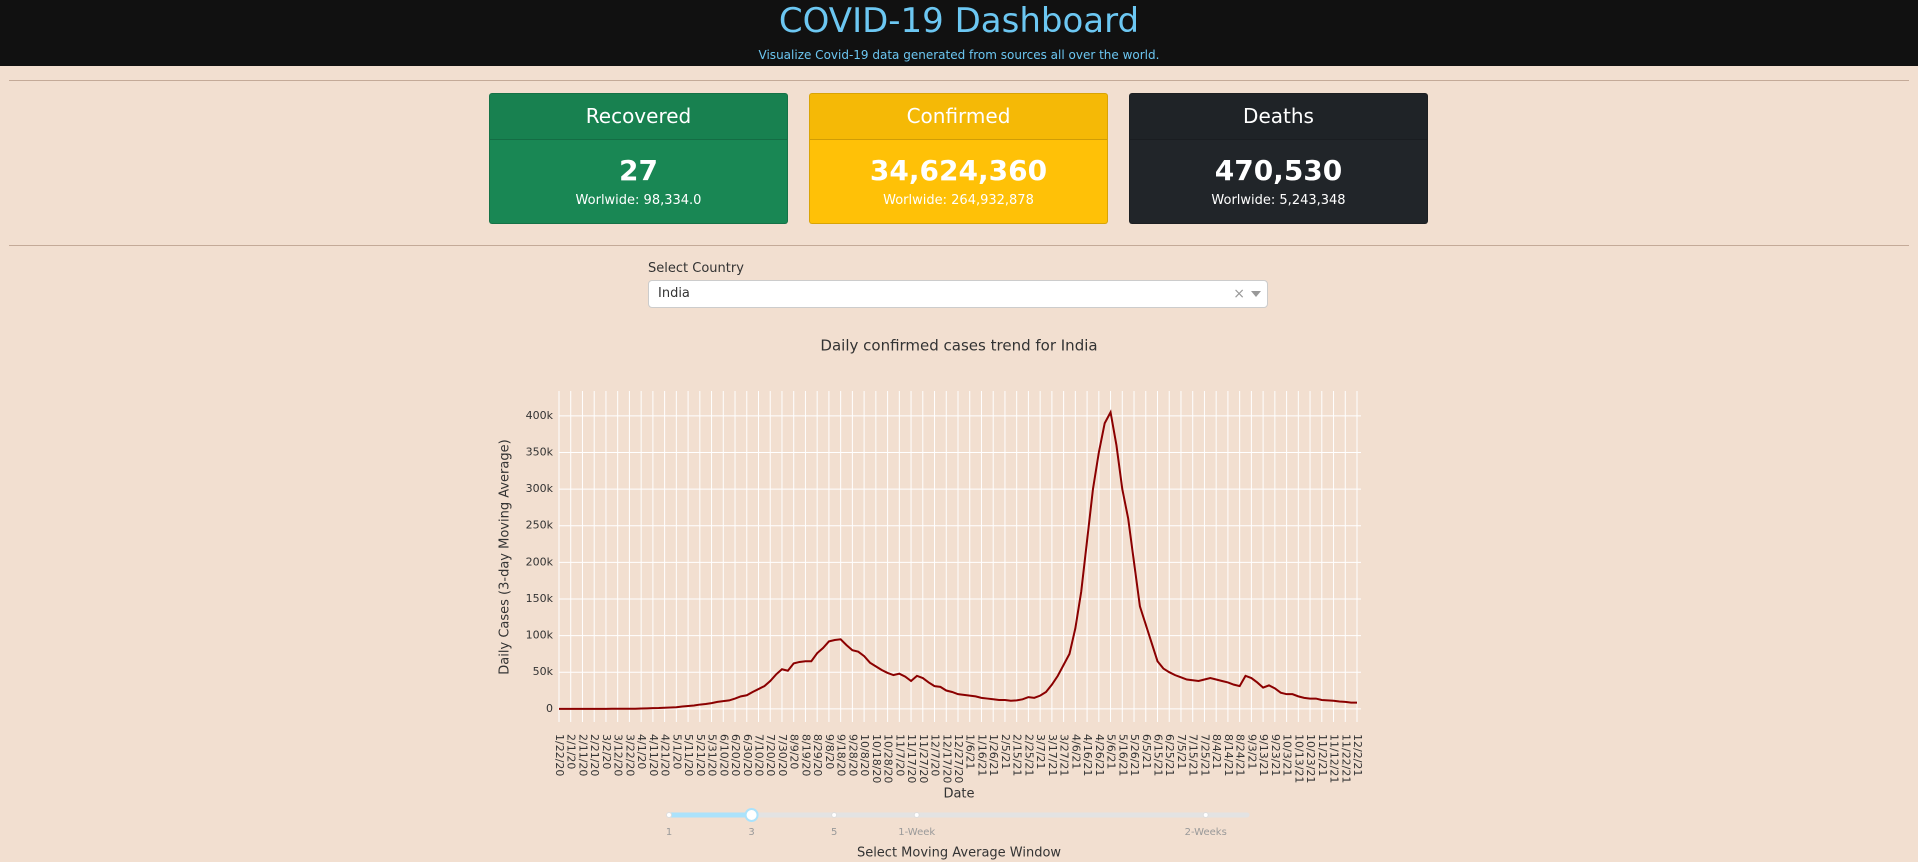 The width and height of the screenshot is (1918, 862). What do you see at coordinates (888, 758) in the screenshot?
I see `x-tick-label: 10/28/20` at bounding box center [888, 758].